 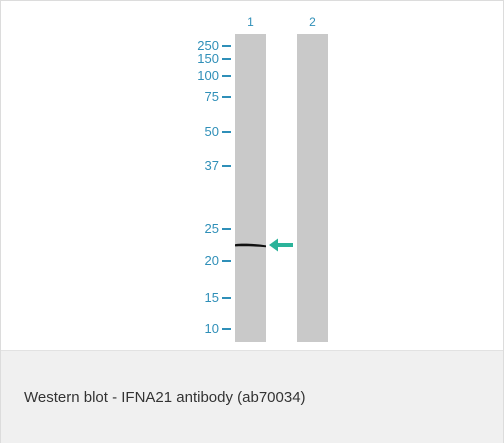 What do you see at coordinates (211, 131) in the screenshot?
I see `marker-label: 50` at bounding box center [211, 131].